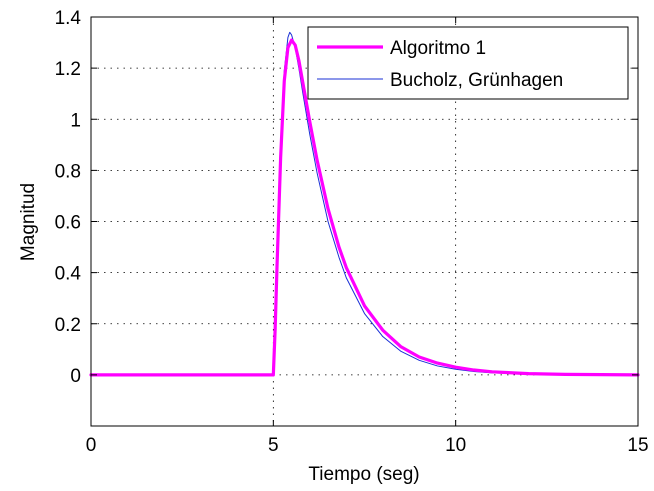 Image resolution: width=654 pixels, height=491 pixels. What do you see at coordinates (68, 69) in the screenshot?
I see `y-tick-label: 1.2` at bounding box center [68, 69].